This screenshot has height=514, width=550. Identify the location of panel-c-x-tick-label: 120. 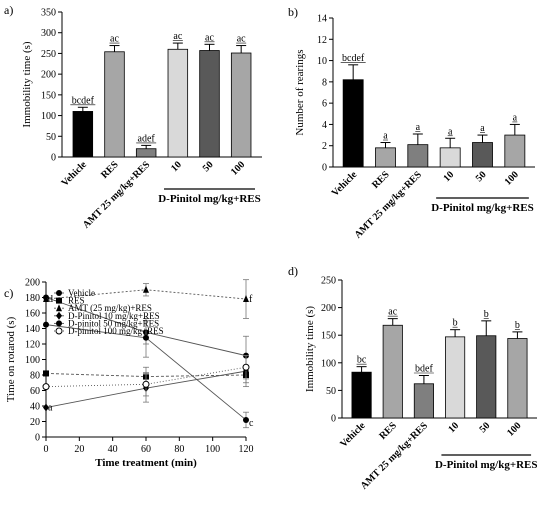
(246, 449).